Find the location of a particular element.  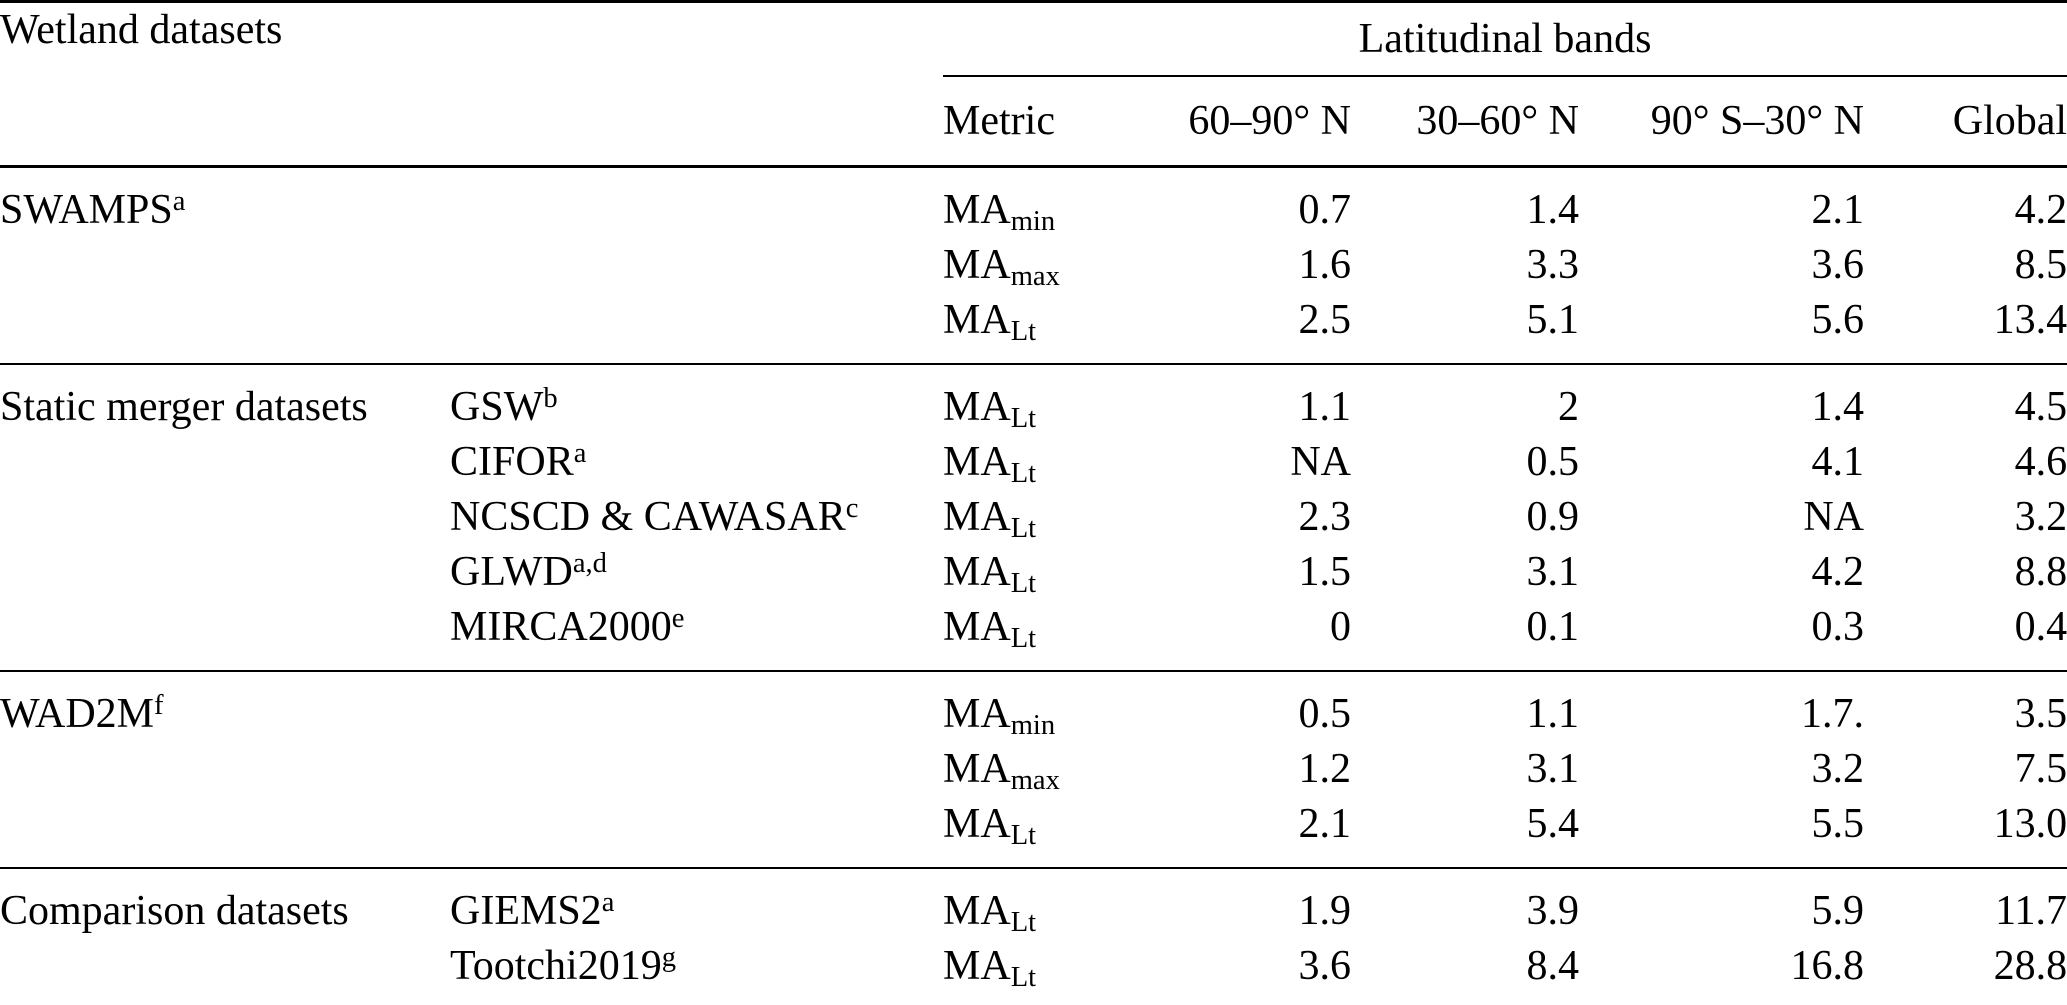

value-cell: 1.9 is located at coordinates (1325, 911).